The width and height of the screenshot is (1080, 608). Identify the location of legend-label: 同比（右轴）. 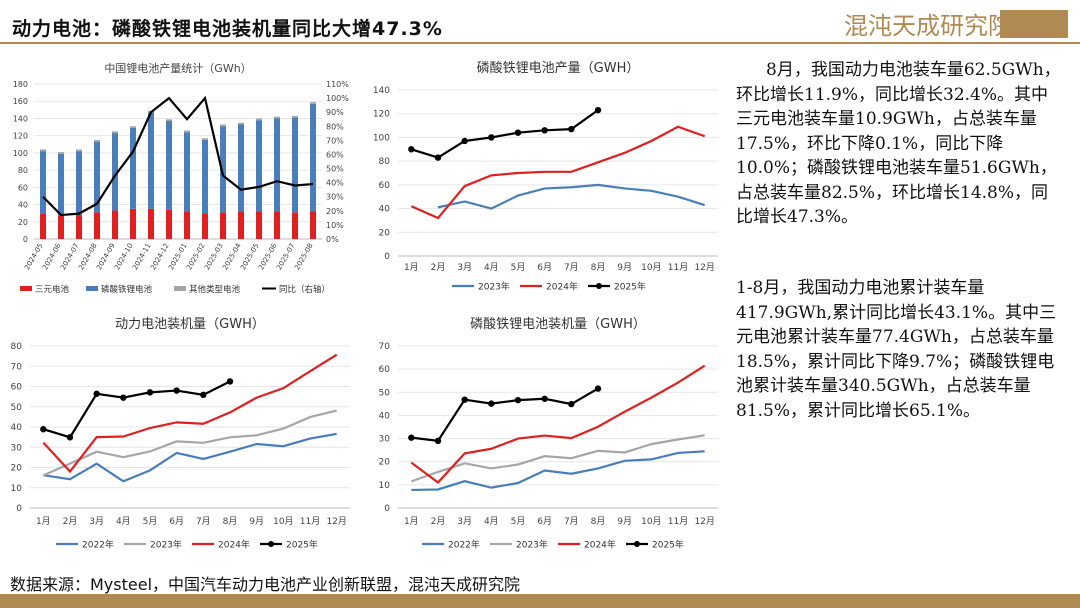
(304, 289).